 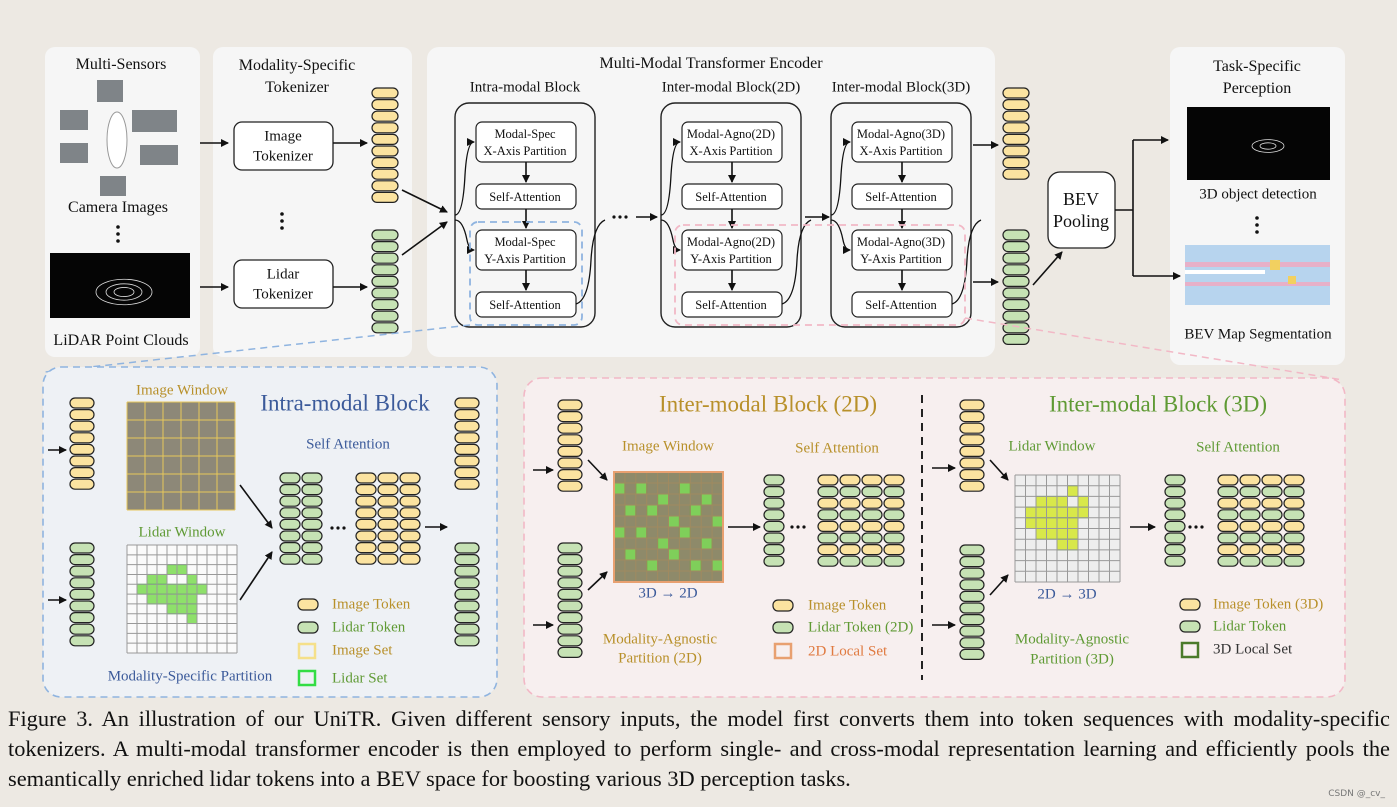 What do you see at coordinates (1072, 639) in the screenshot?
I see `label: Modality-Agnostic` at bounding box center [1072, 639].